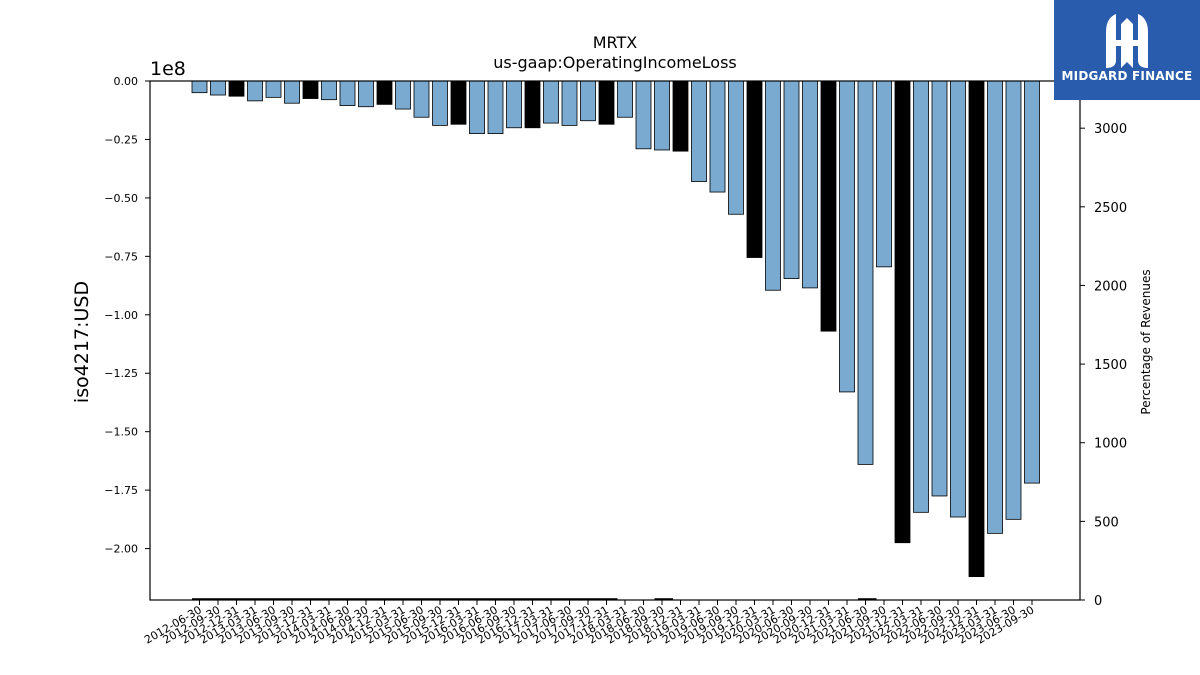  Describe the element at coordinates (121, 315) in the screenshot. I see `y-tick-label: −1.00` at that location.